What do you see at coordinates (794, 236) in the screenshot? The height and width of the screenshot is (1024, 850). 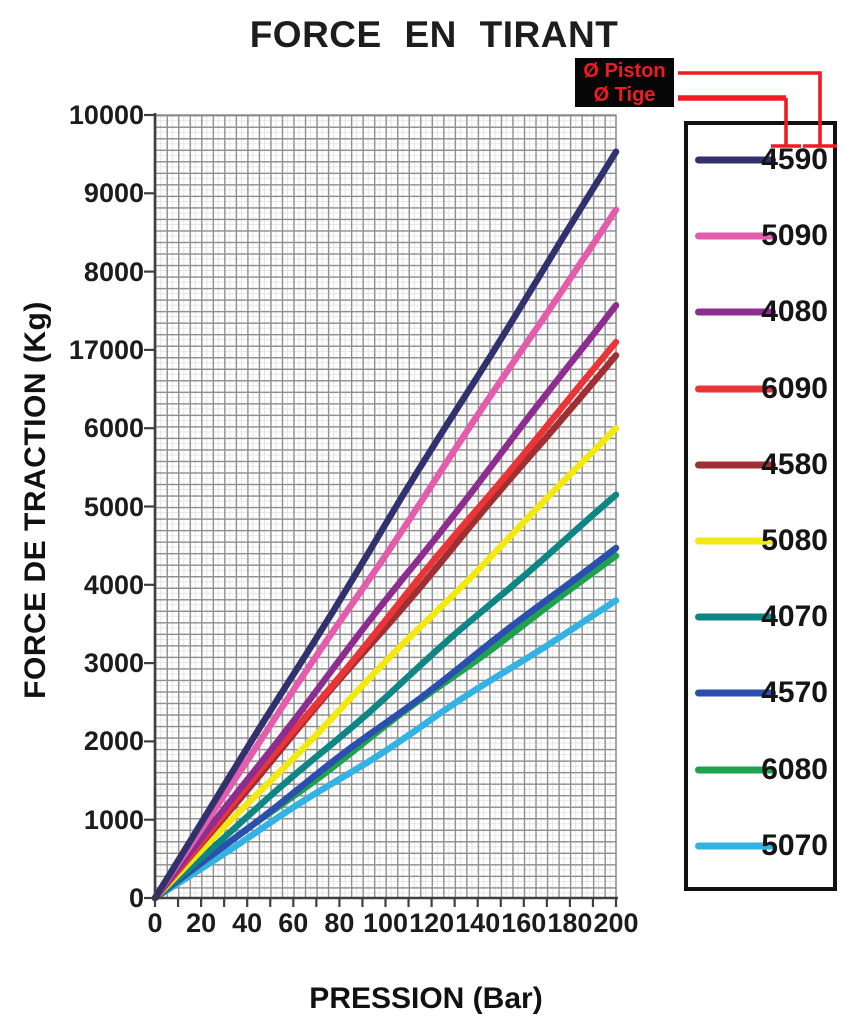 I see `legend-label-5090: 5090` at bounding box center [794, 236].